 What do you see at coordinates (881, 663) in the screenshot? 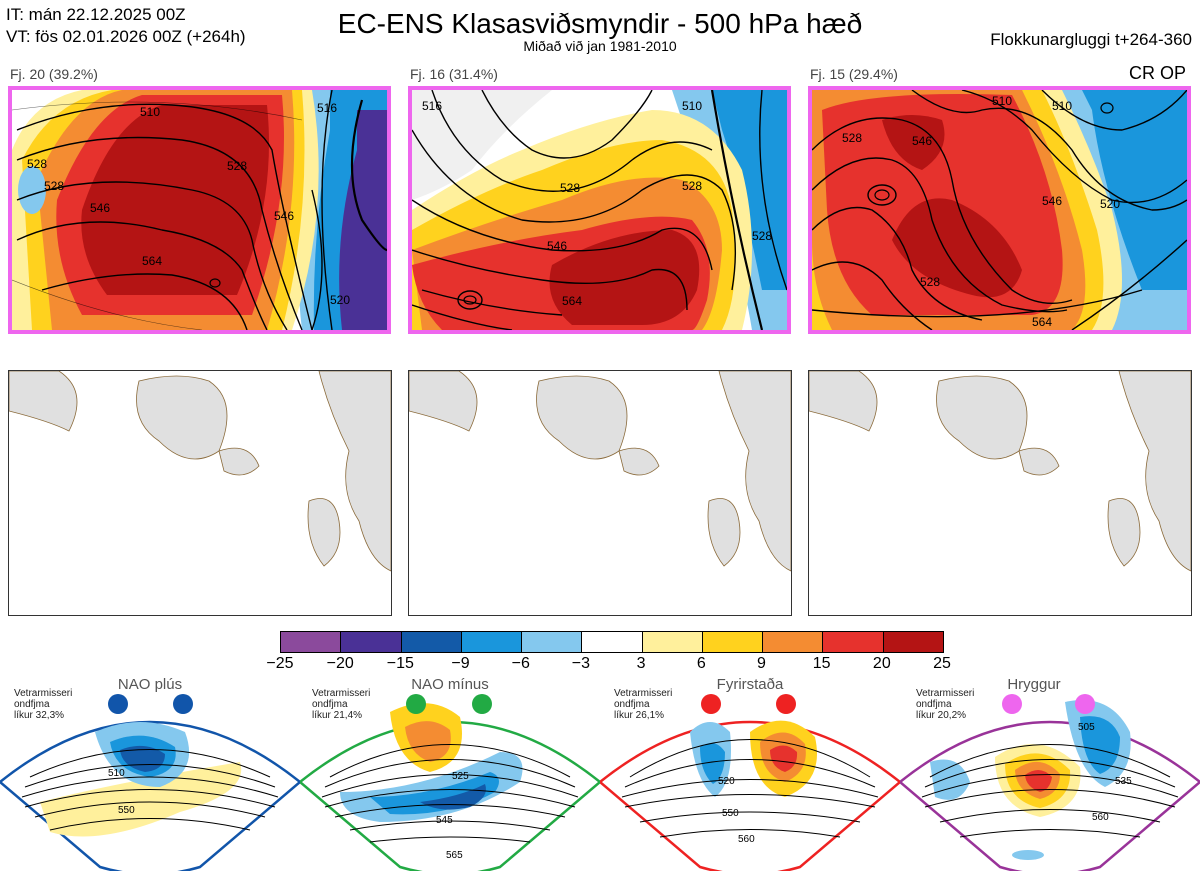
I see `colorbar-tick-label: 20` at bounding box center [881, 663].